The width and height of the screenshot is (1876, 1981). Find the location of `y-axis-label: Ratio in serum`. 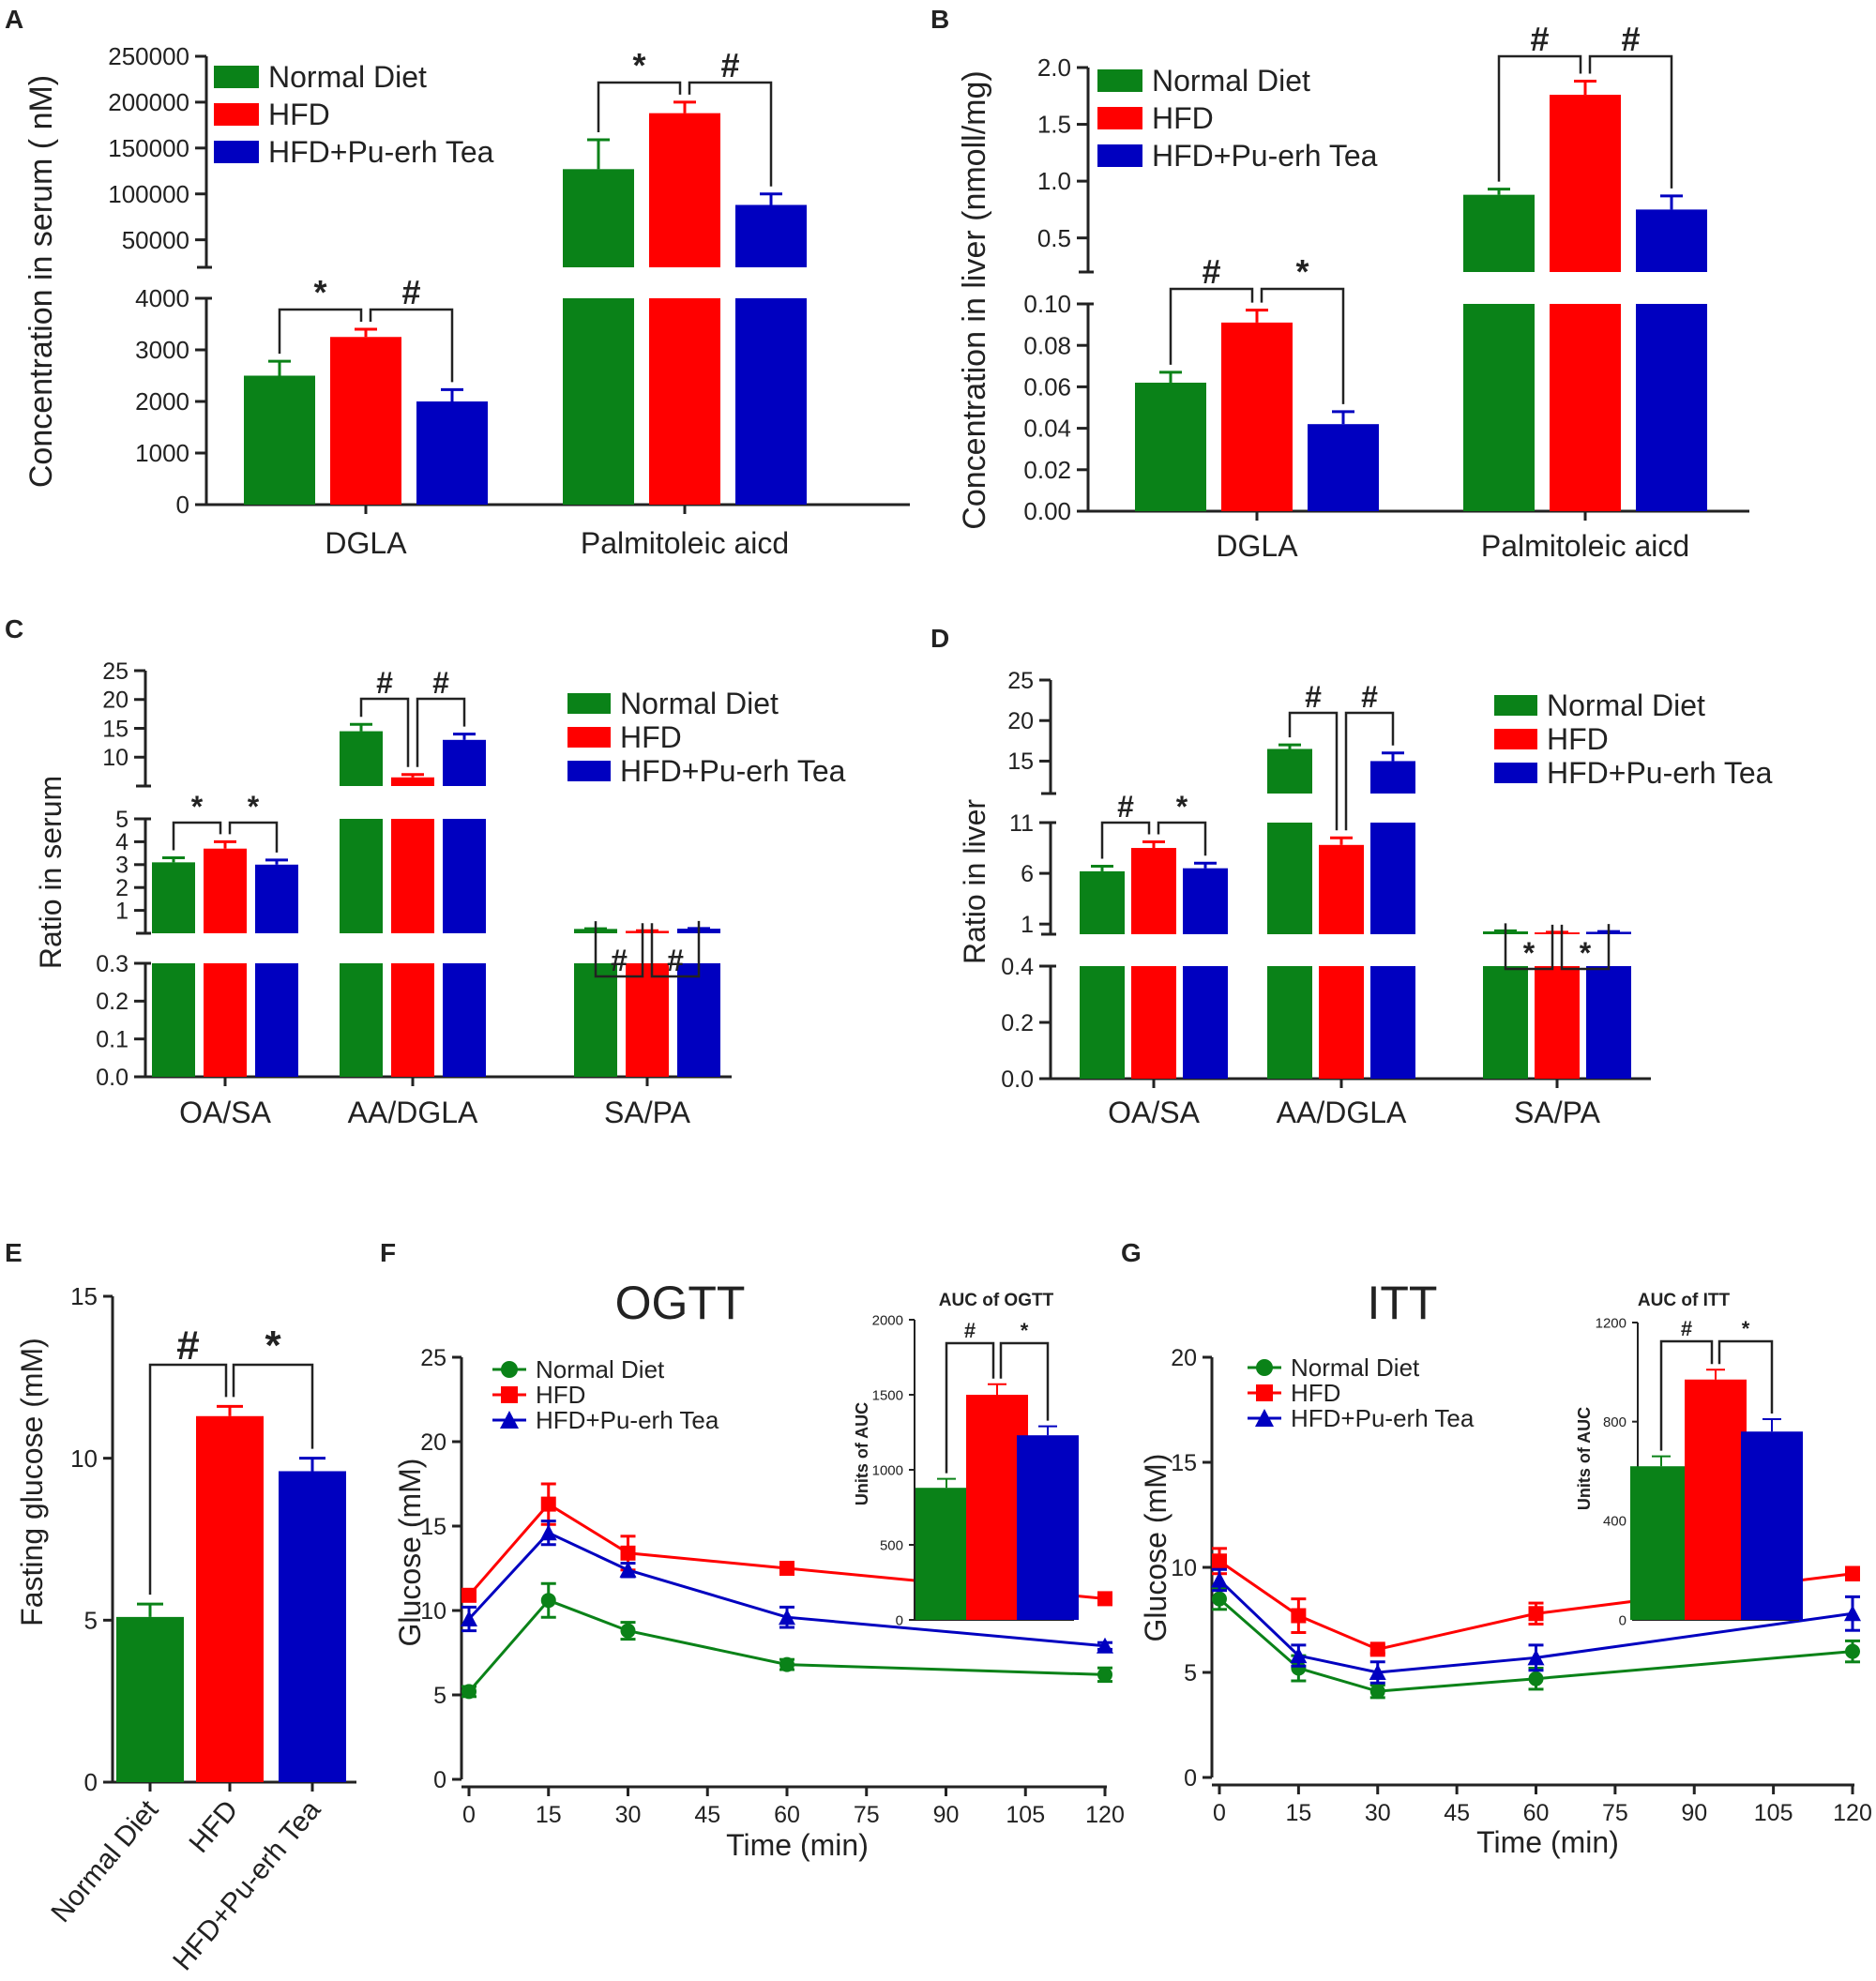

y-axis-label: Ratio in serum is located at coordinates (51, 872).